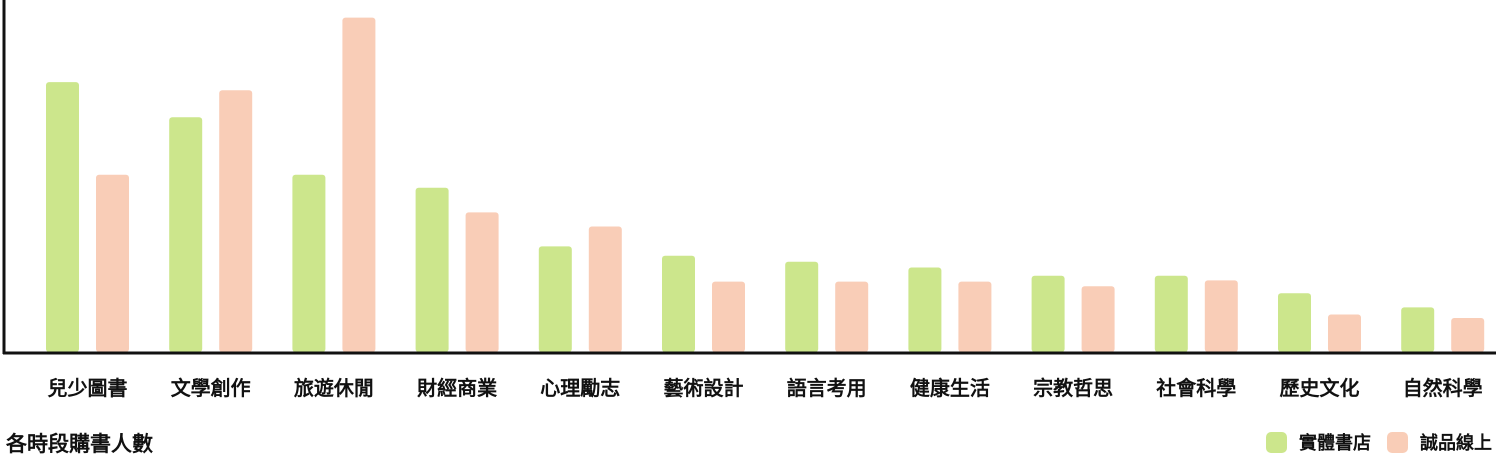 Image resolution: width=1496 pixels, height=460 pixels. I want to click on legend-label-series-1: 實體書店, so click(1335, 443).